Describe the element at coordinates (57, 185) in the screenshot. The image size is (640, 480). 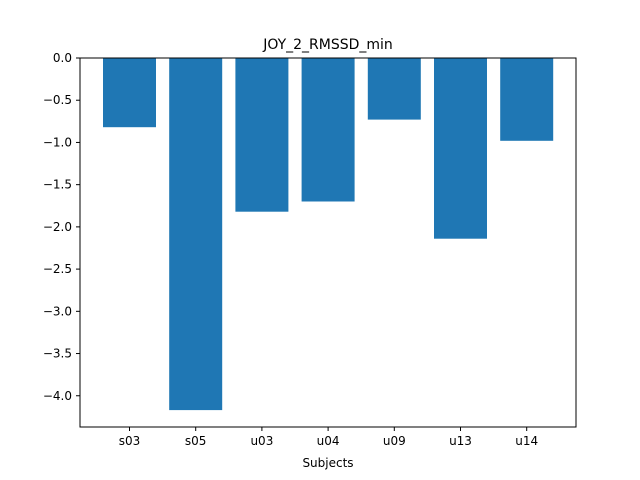
I see `y-tick-label: −1.5` at that location.